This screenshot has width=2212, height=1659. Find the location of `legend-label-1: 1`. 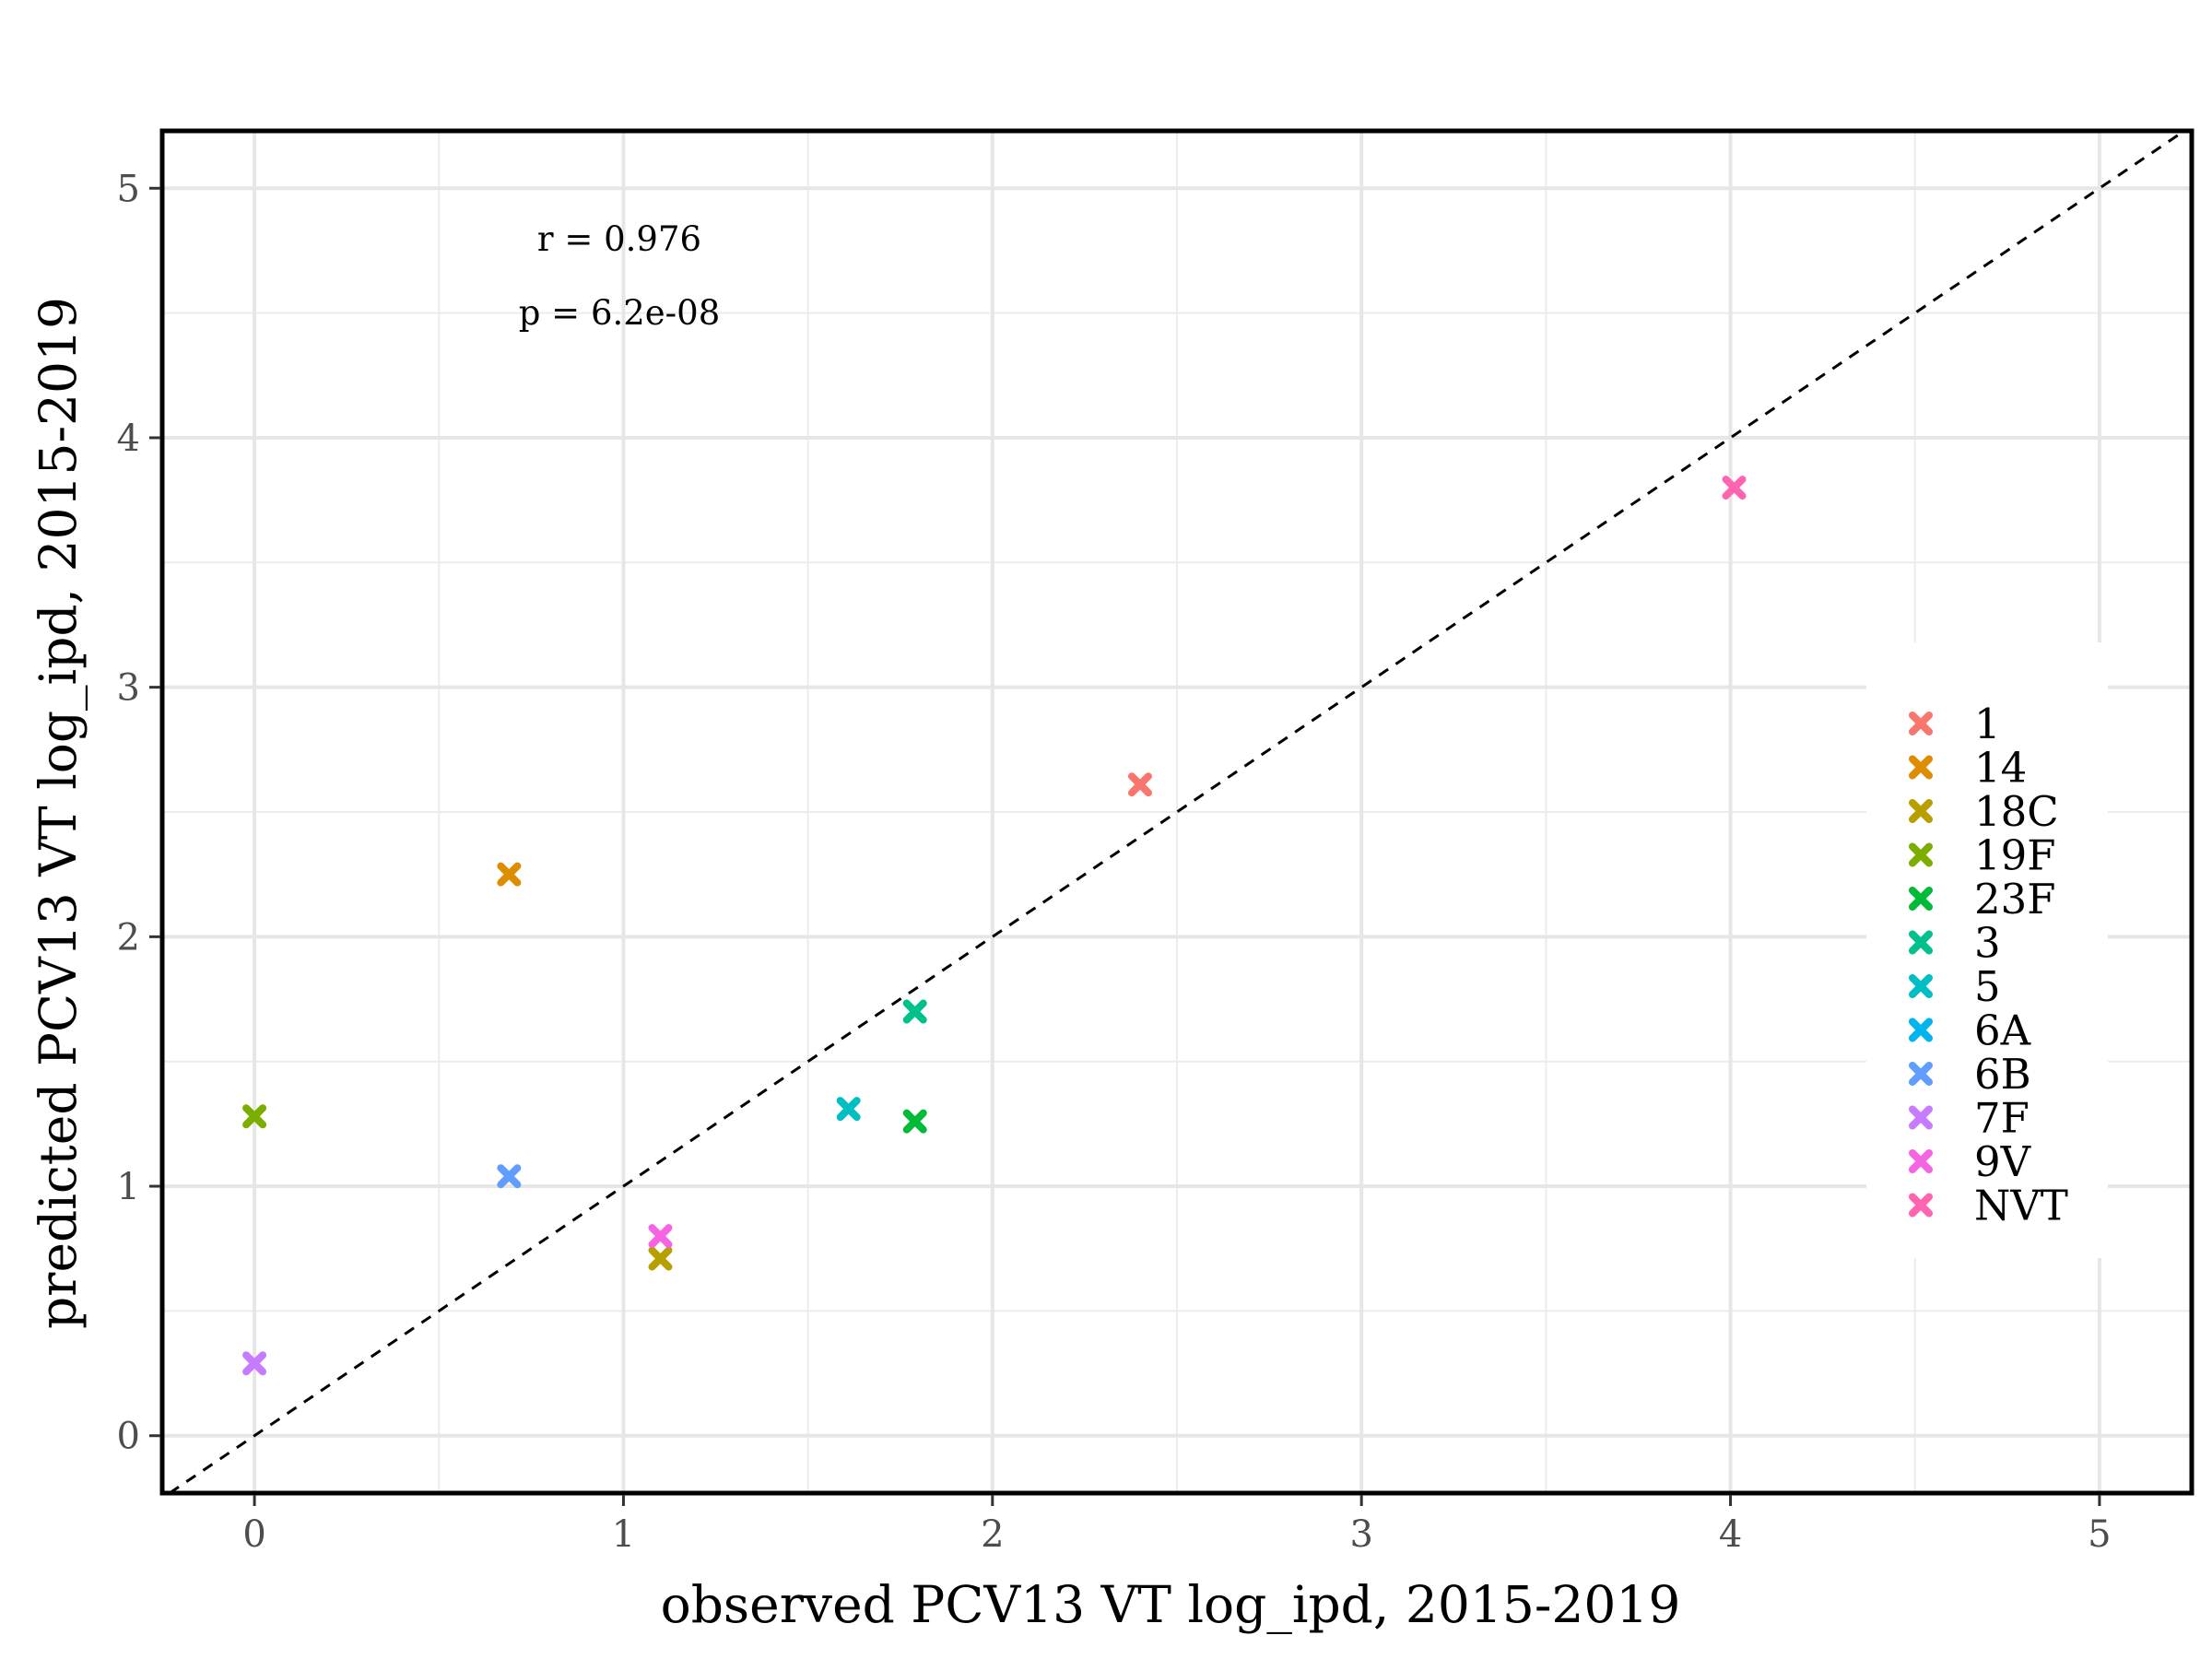

legend-label-1: 1 is located at coordinates (1987, 724).